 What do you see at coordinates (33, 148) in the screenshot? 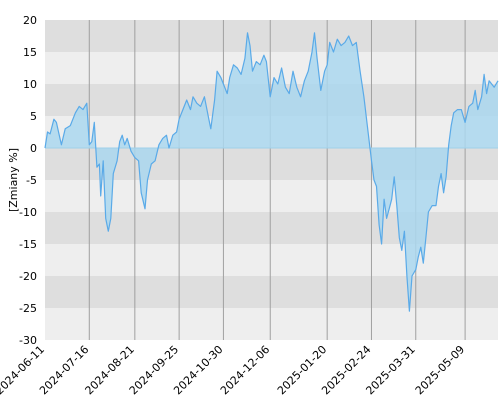
I see `y-tick-label: 0` at bounding box center [33, 148].